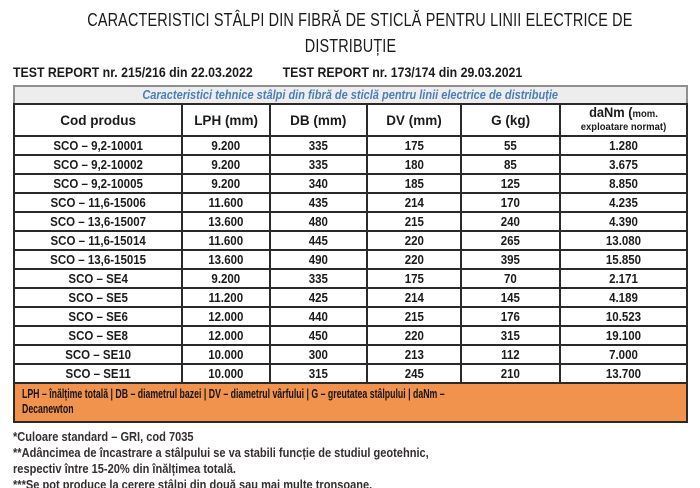 The width and height of the screenshot is (700, 488). Describe the element at coordinates (511, 145) in the screenshot. I see `g-cell: 55` at that location.